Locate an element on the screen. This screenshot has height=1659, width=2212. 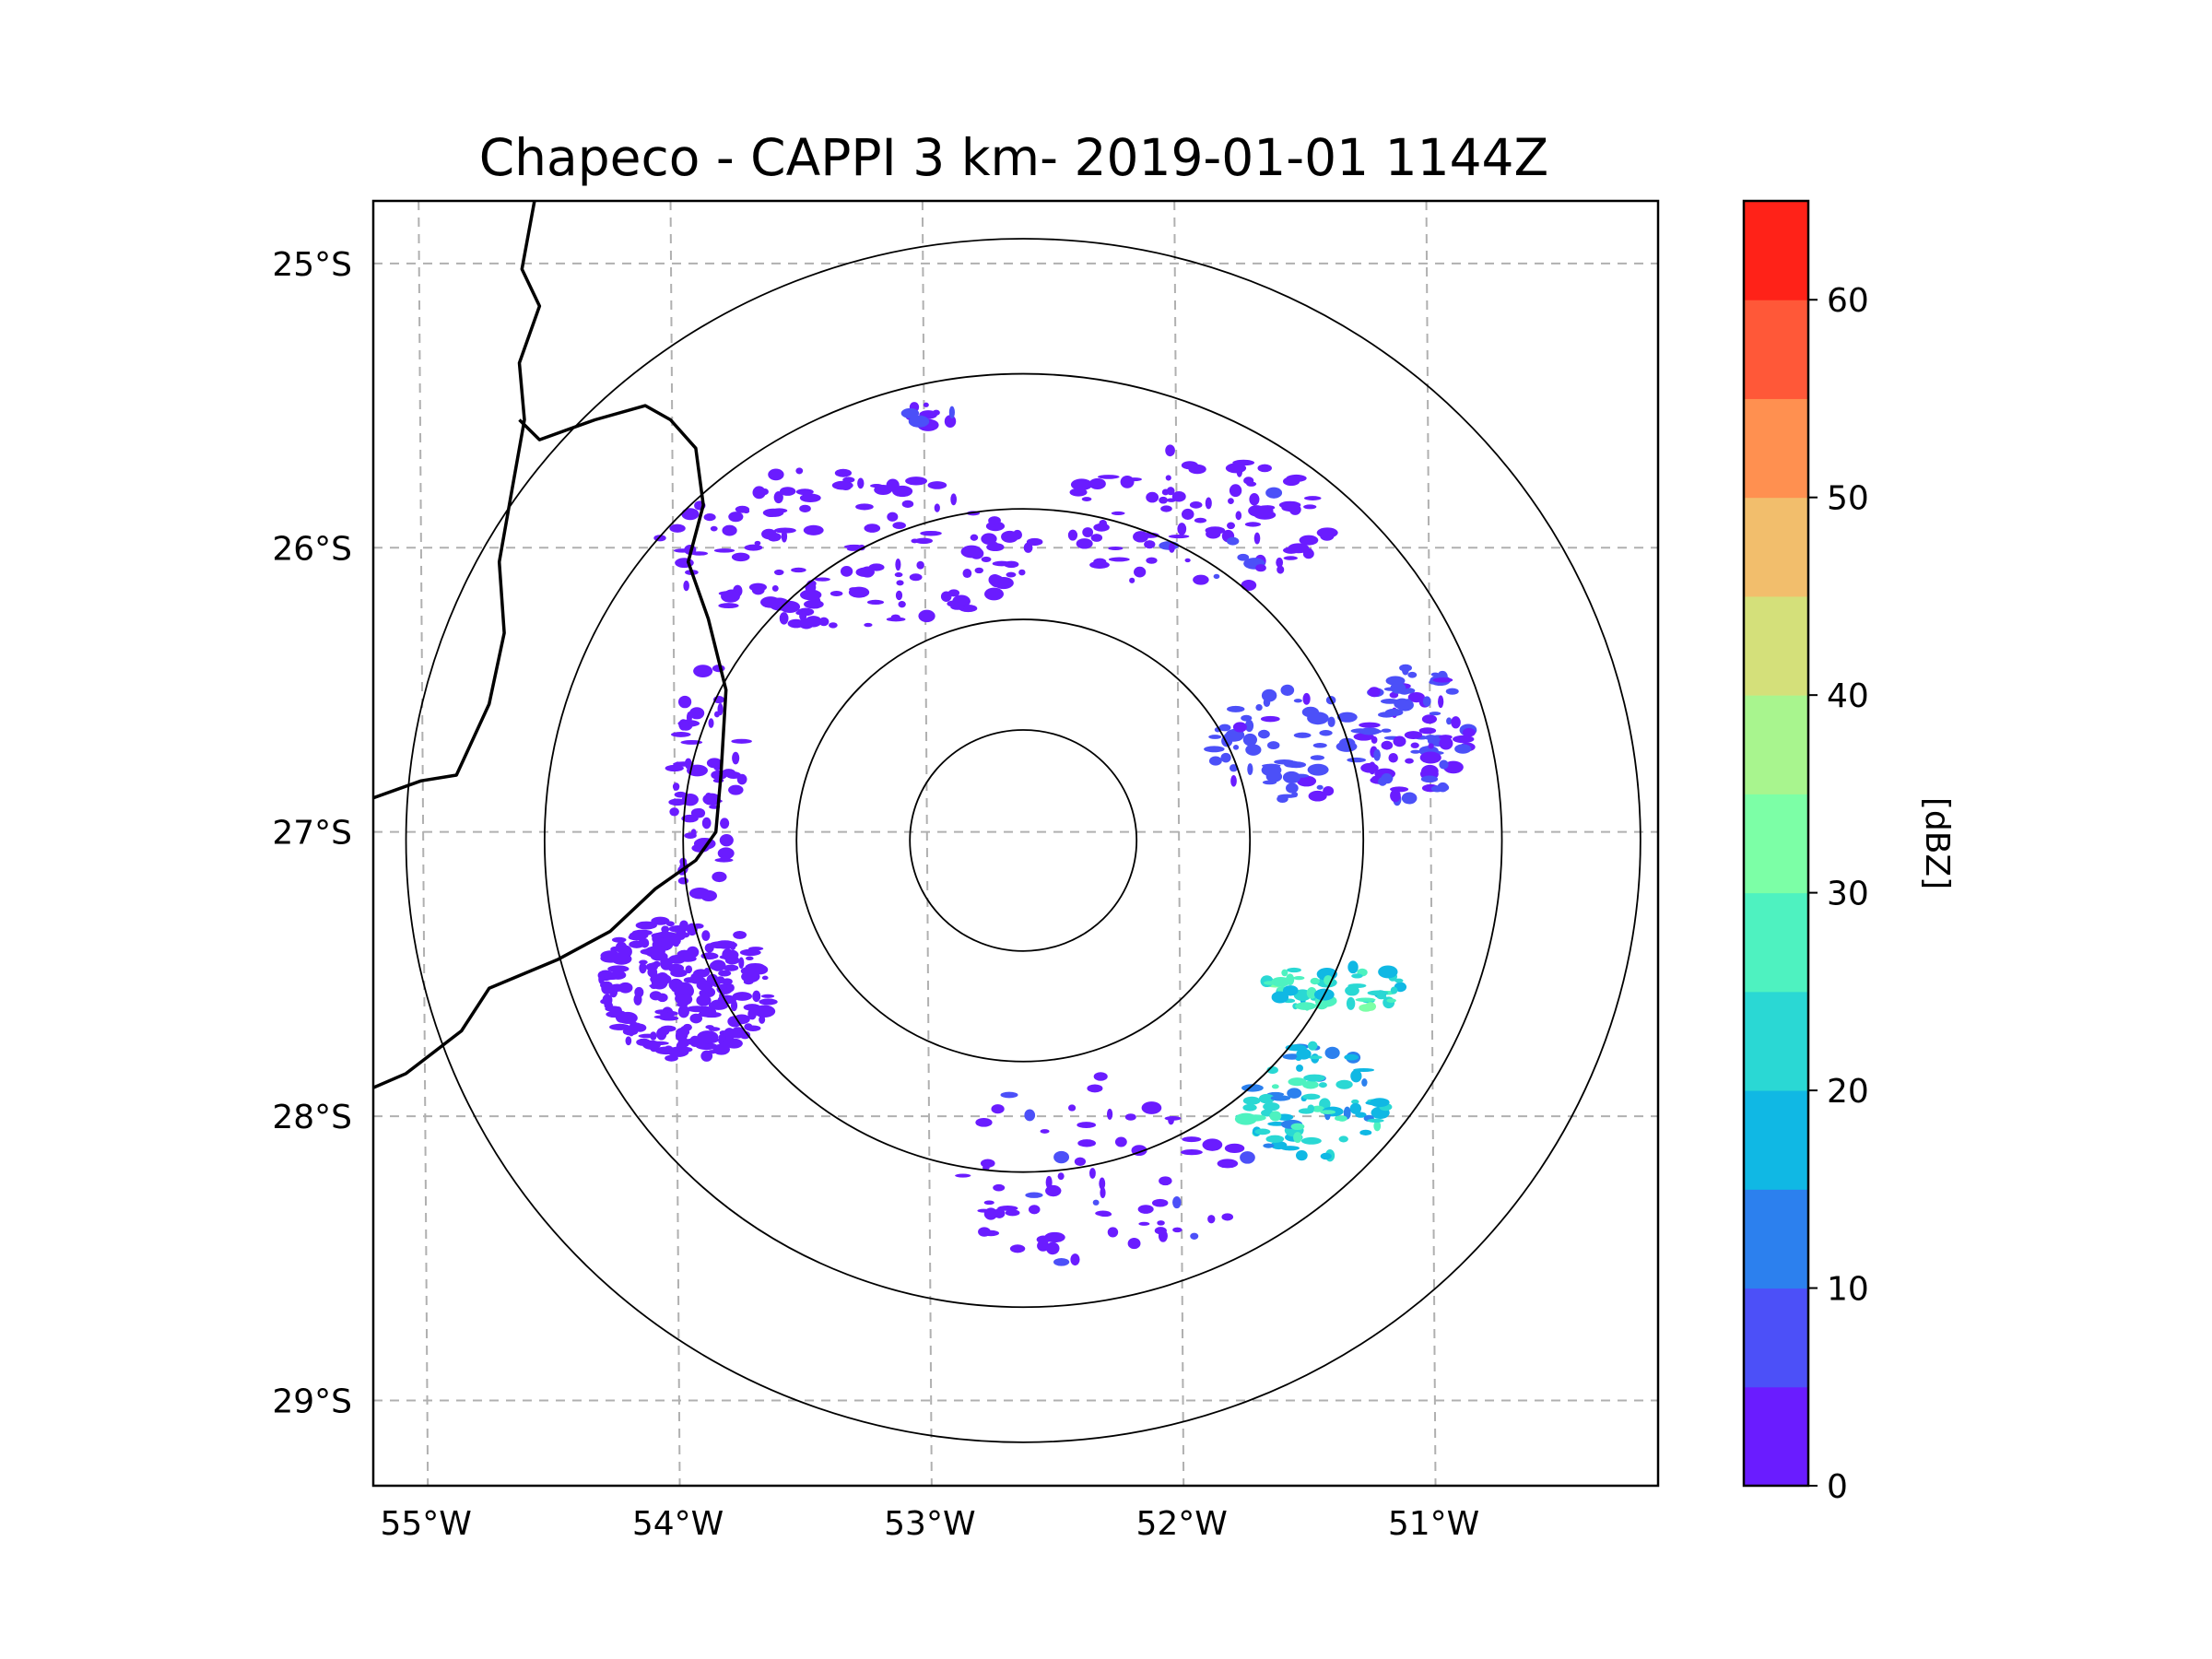
colorbar-tick-label: 10 is located at coordinates (1848, 1290).